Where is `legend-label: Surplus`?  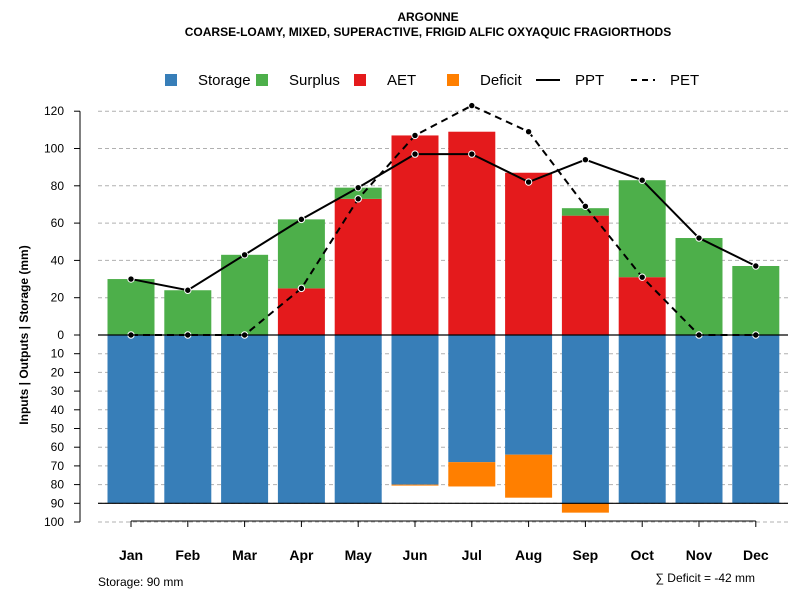
legend-label: Surplus is located at coordinates (314, 80).